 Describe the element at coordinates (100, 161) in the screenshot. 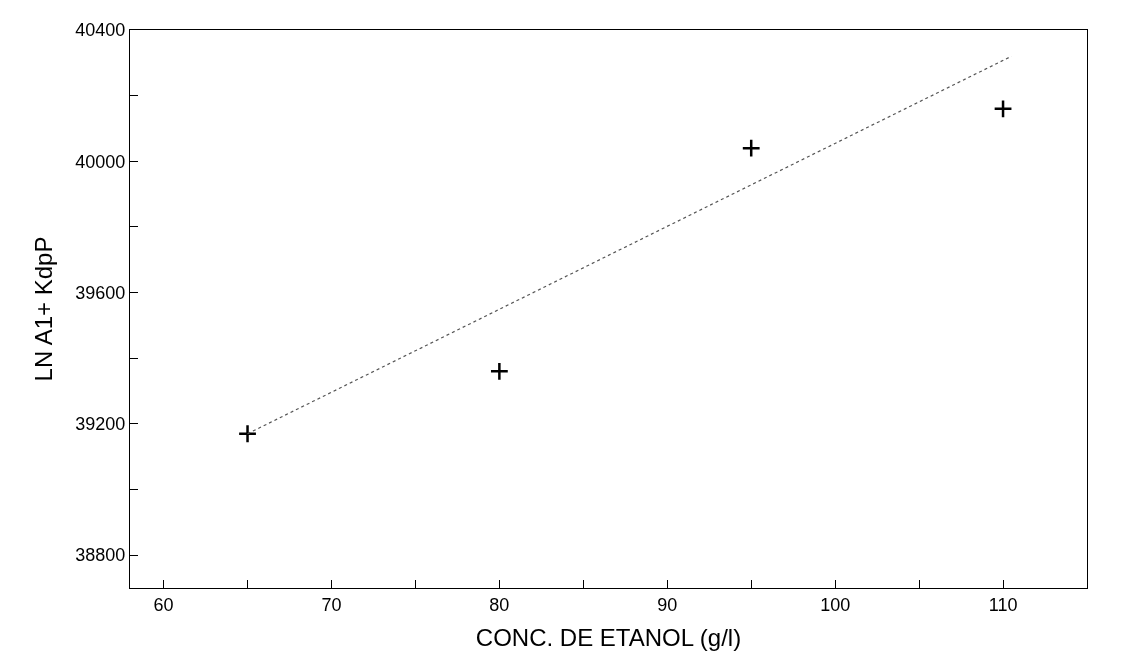

I see `y-tick-label: 40000` at that location.